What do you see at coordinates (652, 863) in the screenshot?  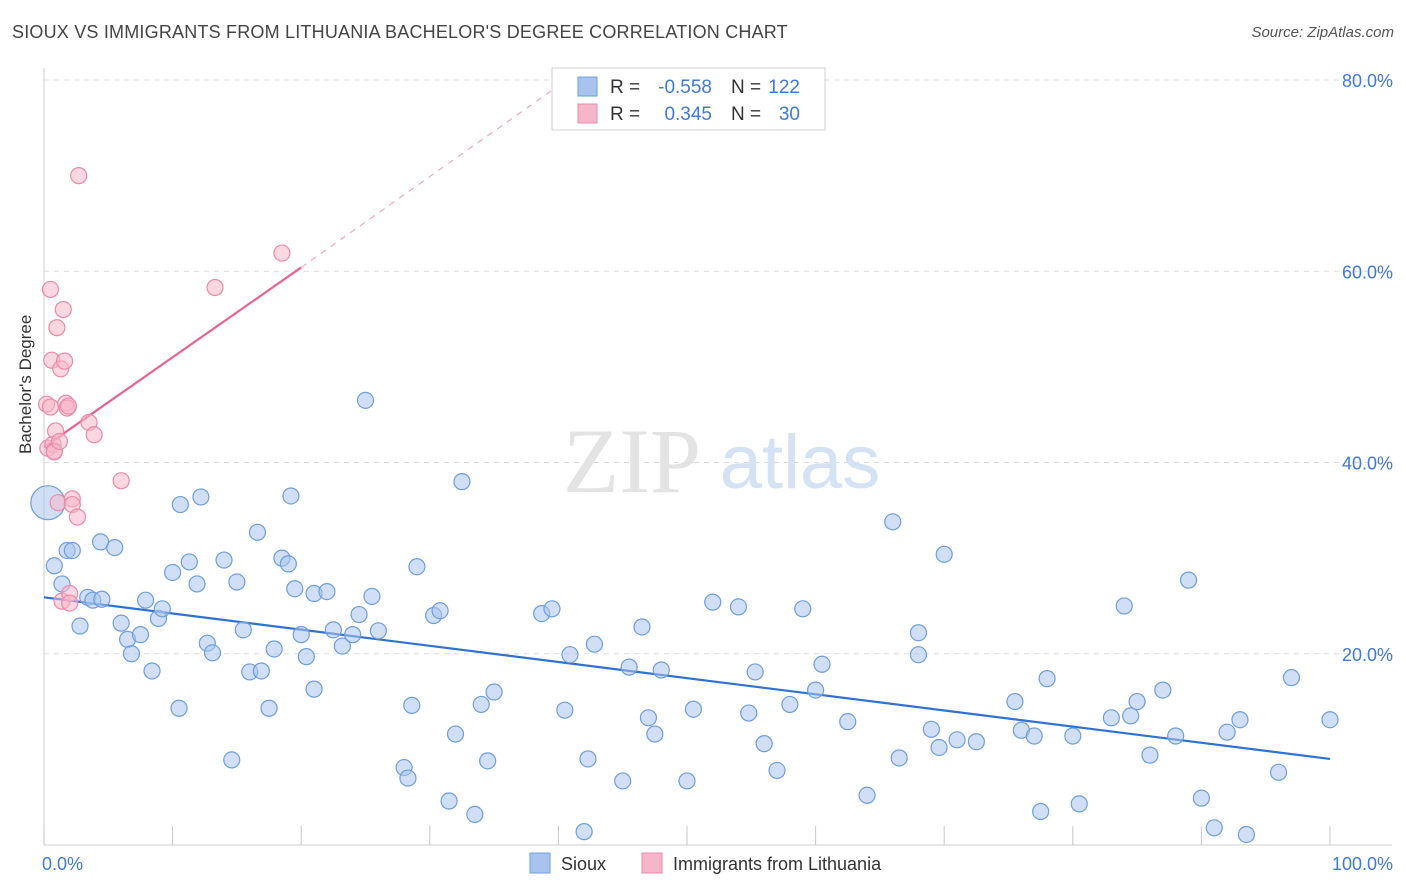 I see `bottom-legend-swatch-lithuania` at bounding box center [652, 863].